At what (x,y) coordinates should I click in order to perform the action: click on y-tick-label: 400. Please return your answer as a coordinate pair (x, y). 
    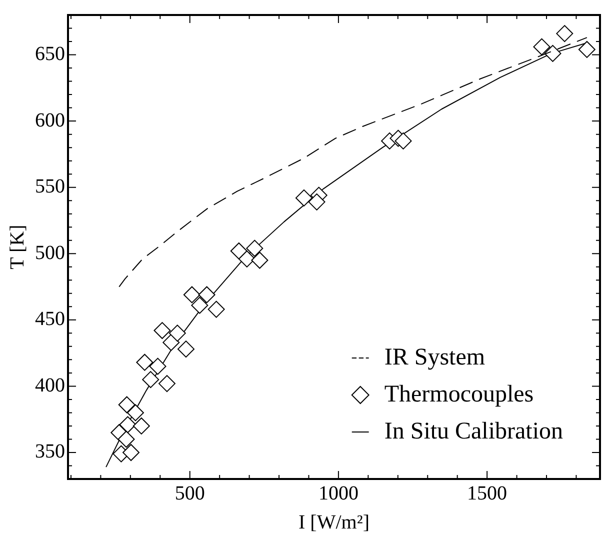
    Looking at the image, I should click on (50, 385).